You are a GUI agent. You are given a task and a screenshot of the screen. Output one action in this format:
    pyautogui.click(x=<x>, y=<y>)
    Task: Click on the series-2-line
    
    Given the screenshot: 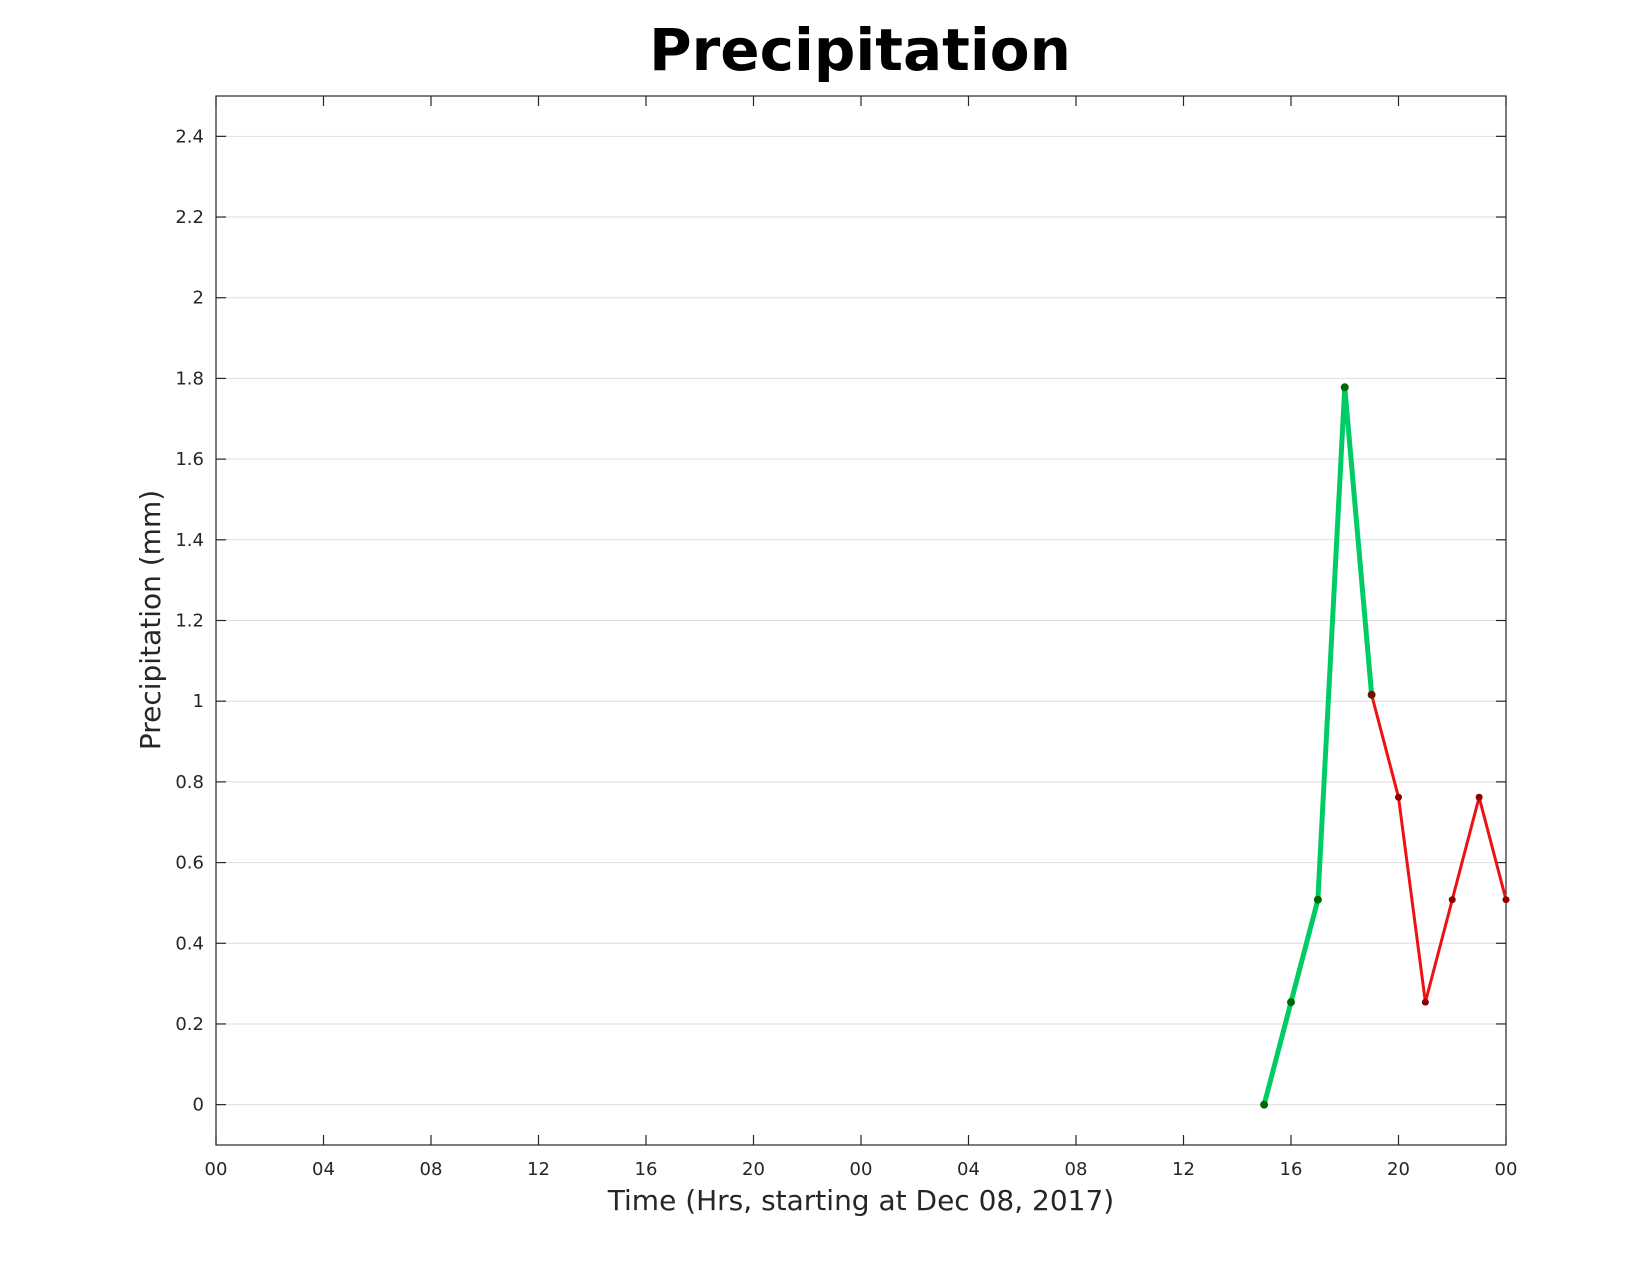 What is the action you would take?
    pyautogui.click(x=1439, y=848)
    